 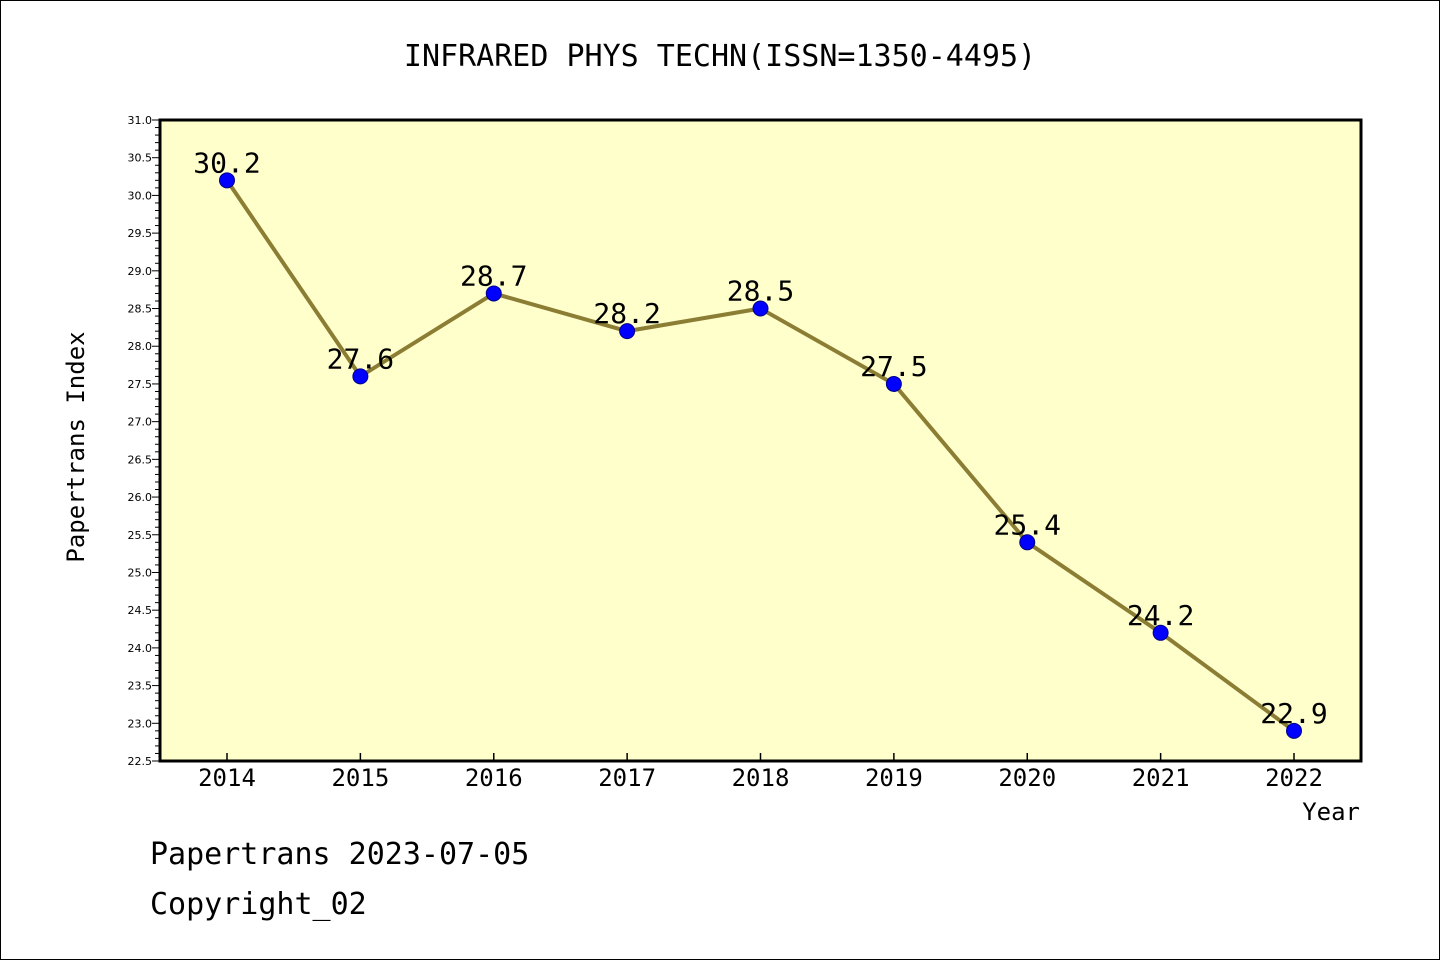 What do you see at coordinates (76, 446) in the screenshot?
I see `y-axis-label: Papertrans Index` at bounding box center [76, 446].